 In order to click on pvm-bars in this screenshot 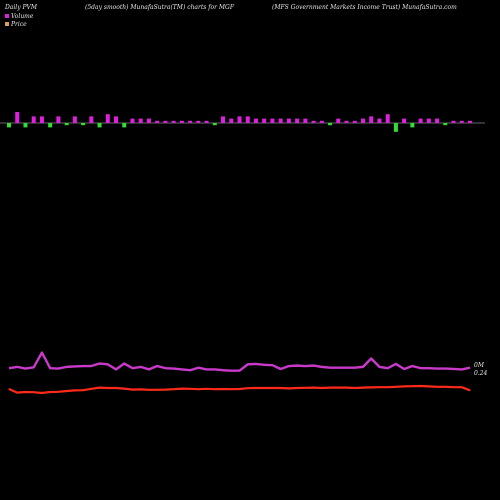, I will do `click(239, 122)`.